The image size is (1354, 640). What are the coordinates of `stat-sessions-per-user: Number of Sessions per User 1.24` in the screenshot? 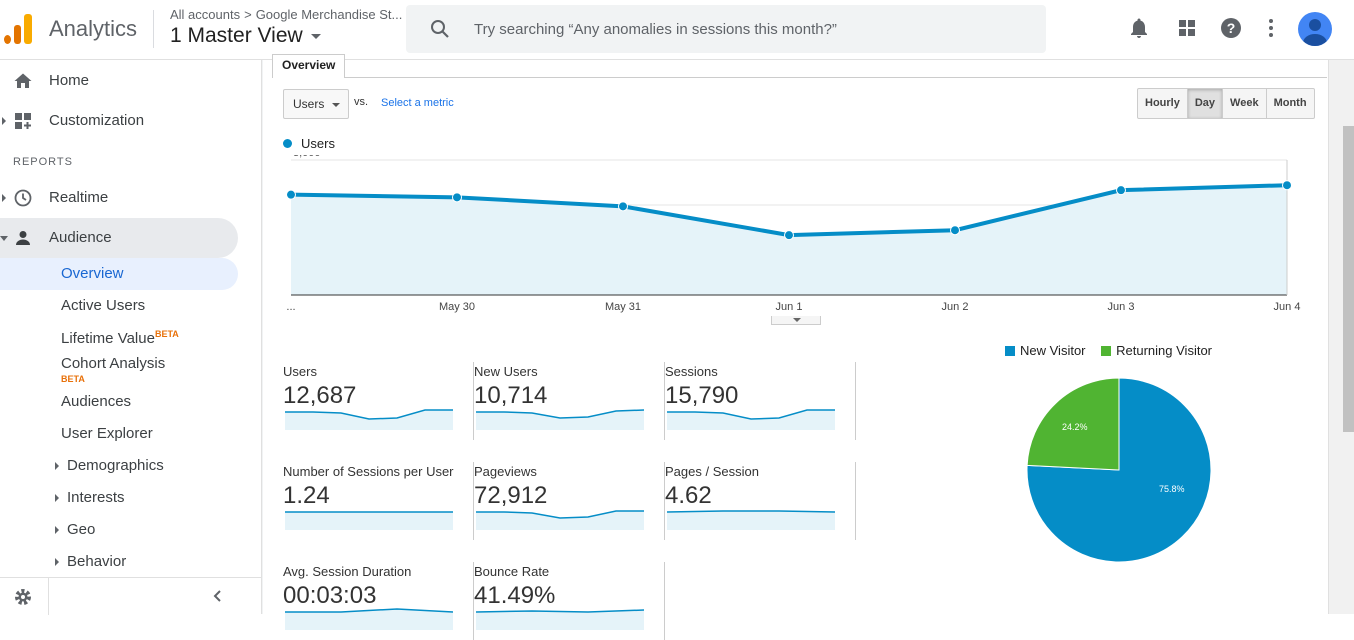 It's located at (378, 501).